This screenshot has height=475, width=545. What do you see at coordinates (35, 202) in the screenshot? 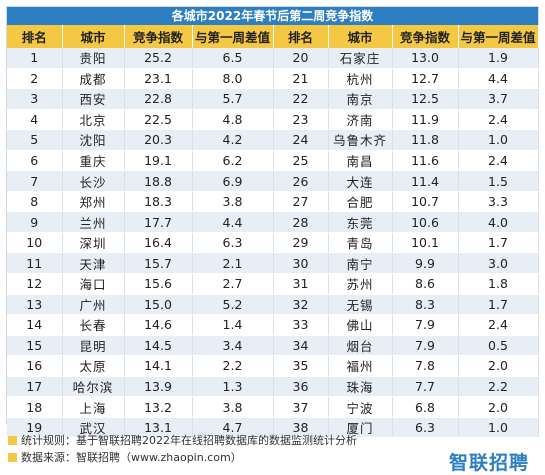
I see `table-cell: 8` at bounding box center [35, 202].